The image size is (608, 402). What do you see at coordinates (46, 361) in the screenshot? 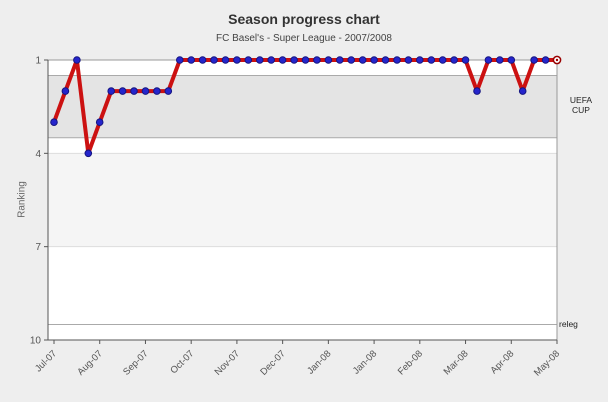
I see `x-tick-label: Jul-07` at bounding box center [46, 361].